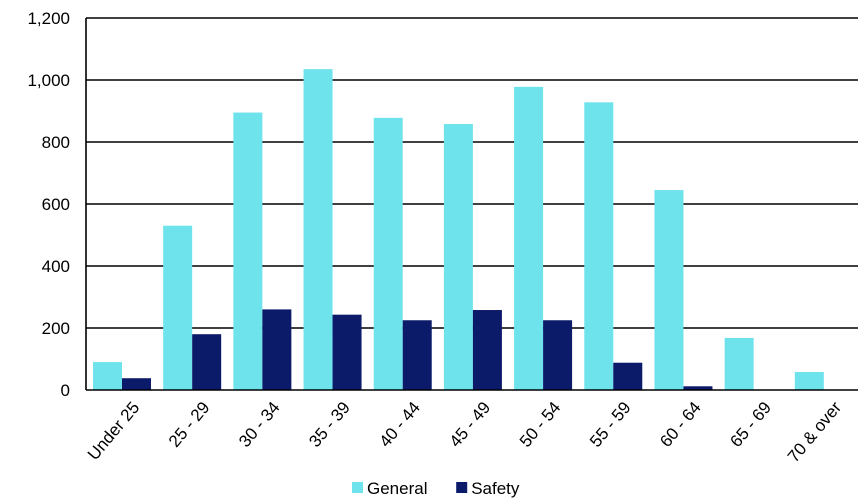  I want to click on legend-swatch-general, so click(357, 487).